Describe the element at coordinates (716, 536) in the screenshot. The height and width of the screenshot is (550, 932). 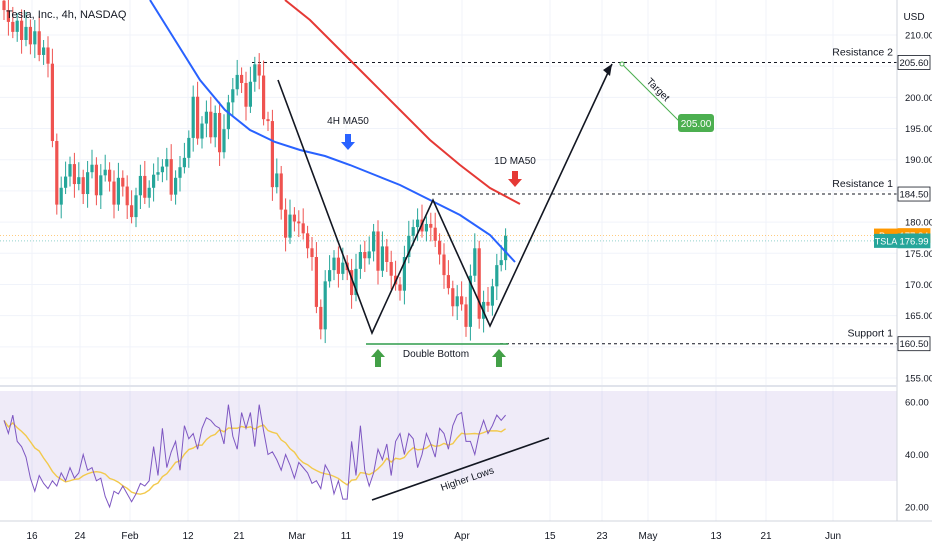
I see `x-tick-label: 13` at that location.